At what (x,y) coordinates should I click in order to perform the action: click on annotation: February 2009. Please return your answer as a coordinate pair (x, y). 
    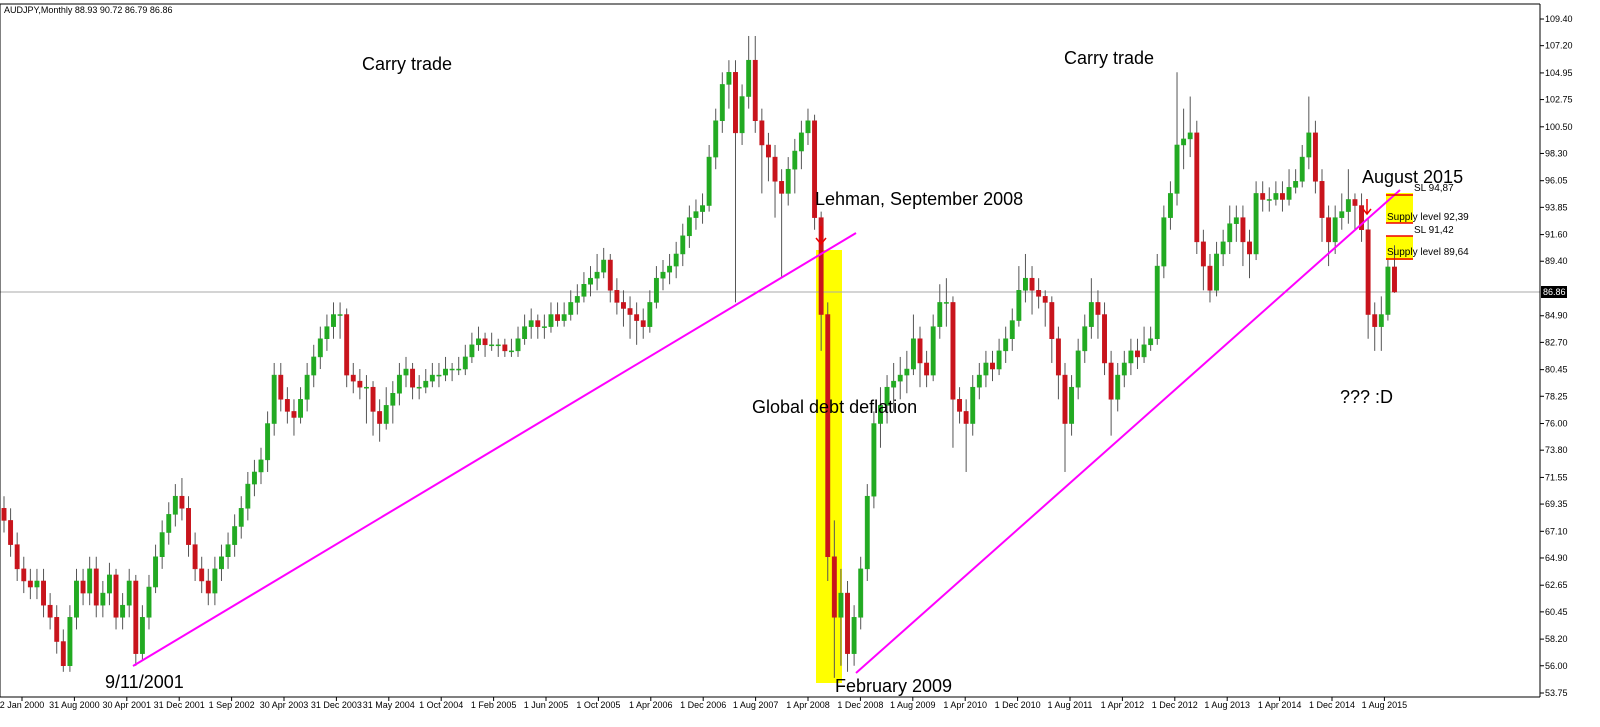
    Looking at the image, I should click on (893, 686).